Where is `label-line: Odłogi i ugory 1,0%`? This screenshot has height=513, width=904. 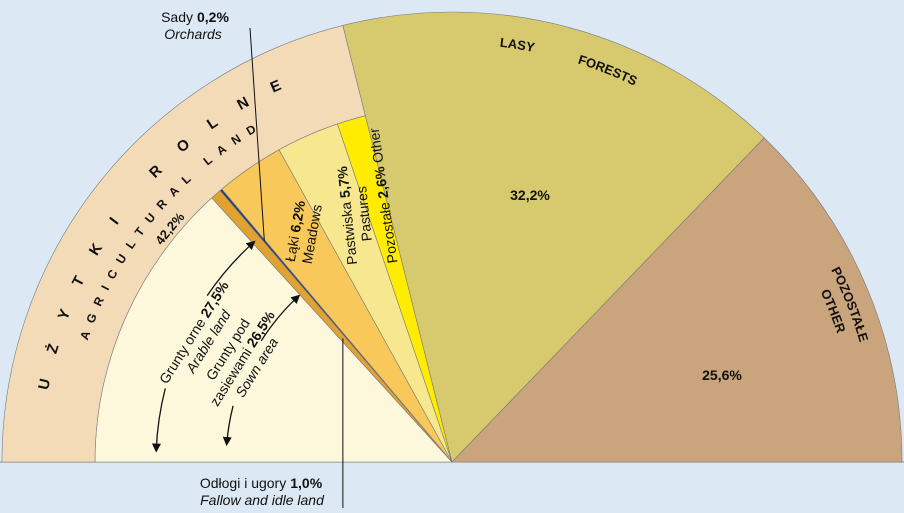
label-line: Odłogi i ugory 1,0% is located at coordinates (261, 483).